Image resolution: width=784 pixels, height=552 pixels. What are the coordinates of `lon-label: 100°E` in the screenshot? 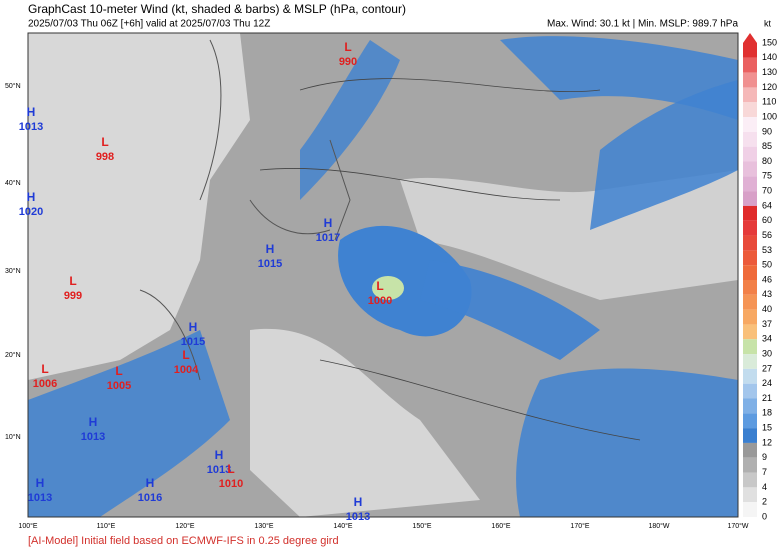 It's located at (27, 526).